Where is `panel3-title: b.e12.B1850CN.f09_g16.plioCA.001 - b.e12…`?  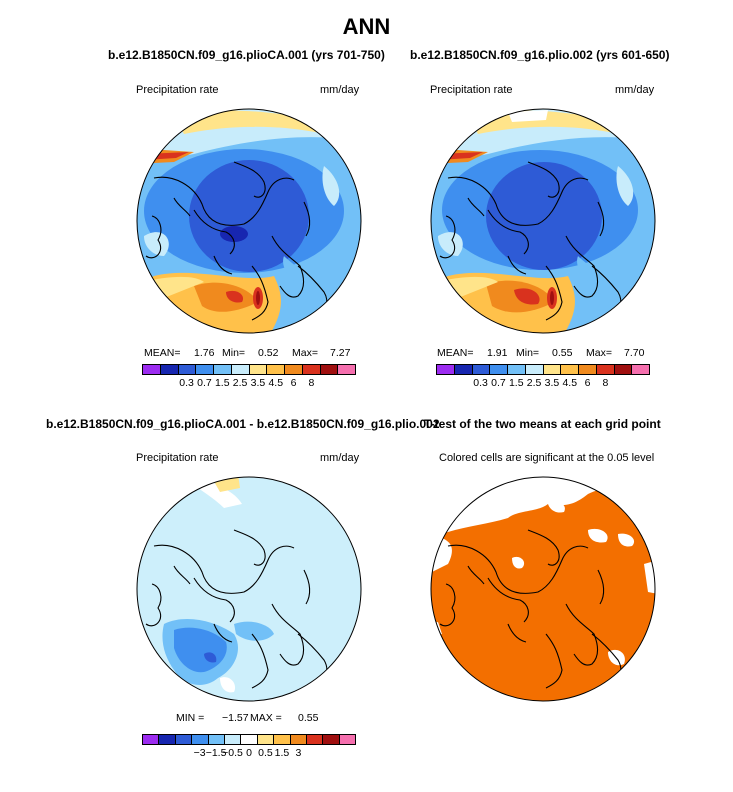 panel3-title: b.e12.B1850CN.f09_g16.plioCA.001 - b.e12… is located at coordinates (243, 424).